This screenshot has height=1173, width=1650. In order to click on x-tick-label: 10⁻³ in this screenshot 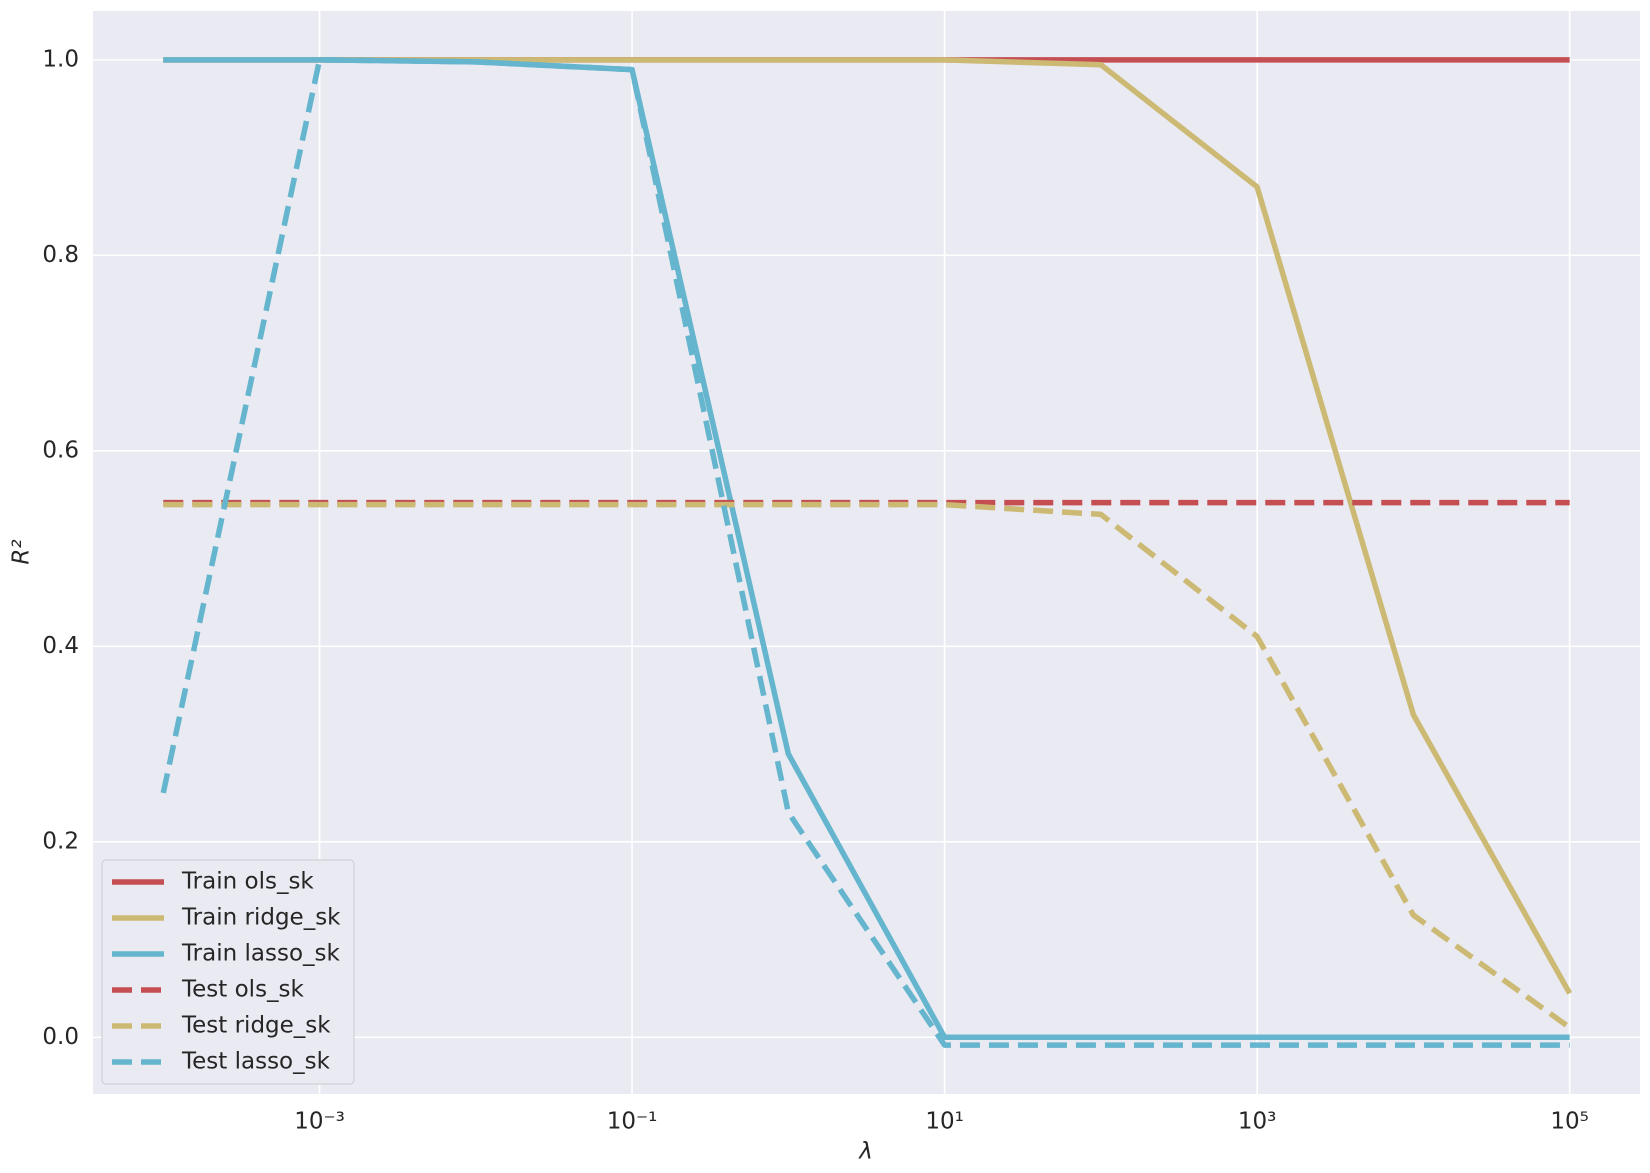, I will do `click(319, 1122)`.